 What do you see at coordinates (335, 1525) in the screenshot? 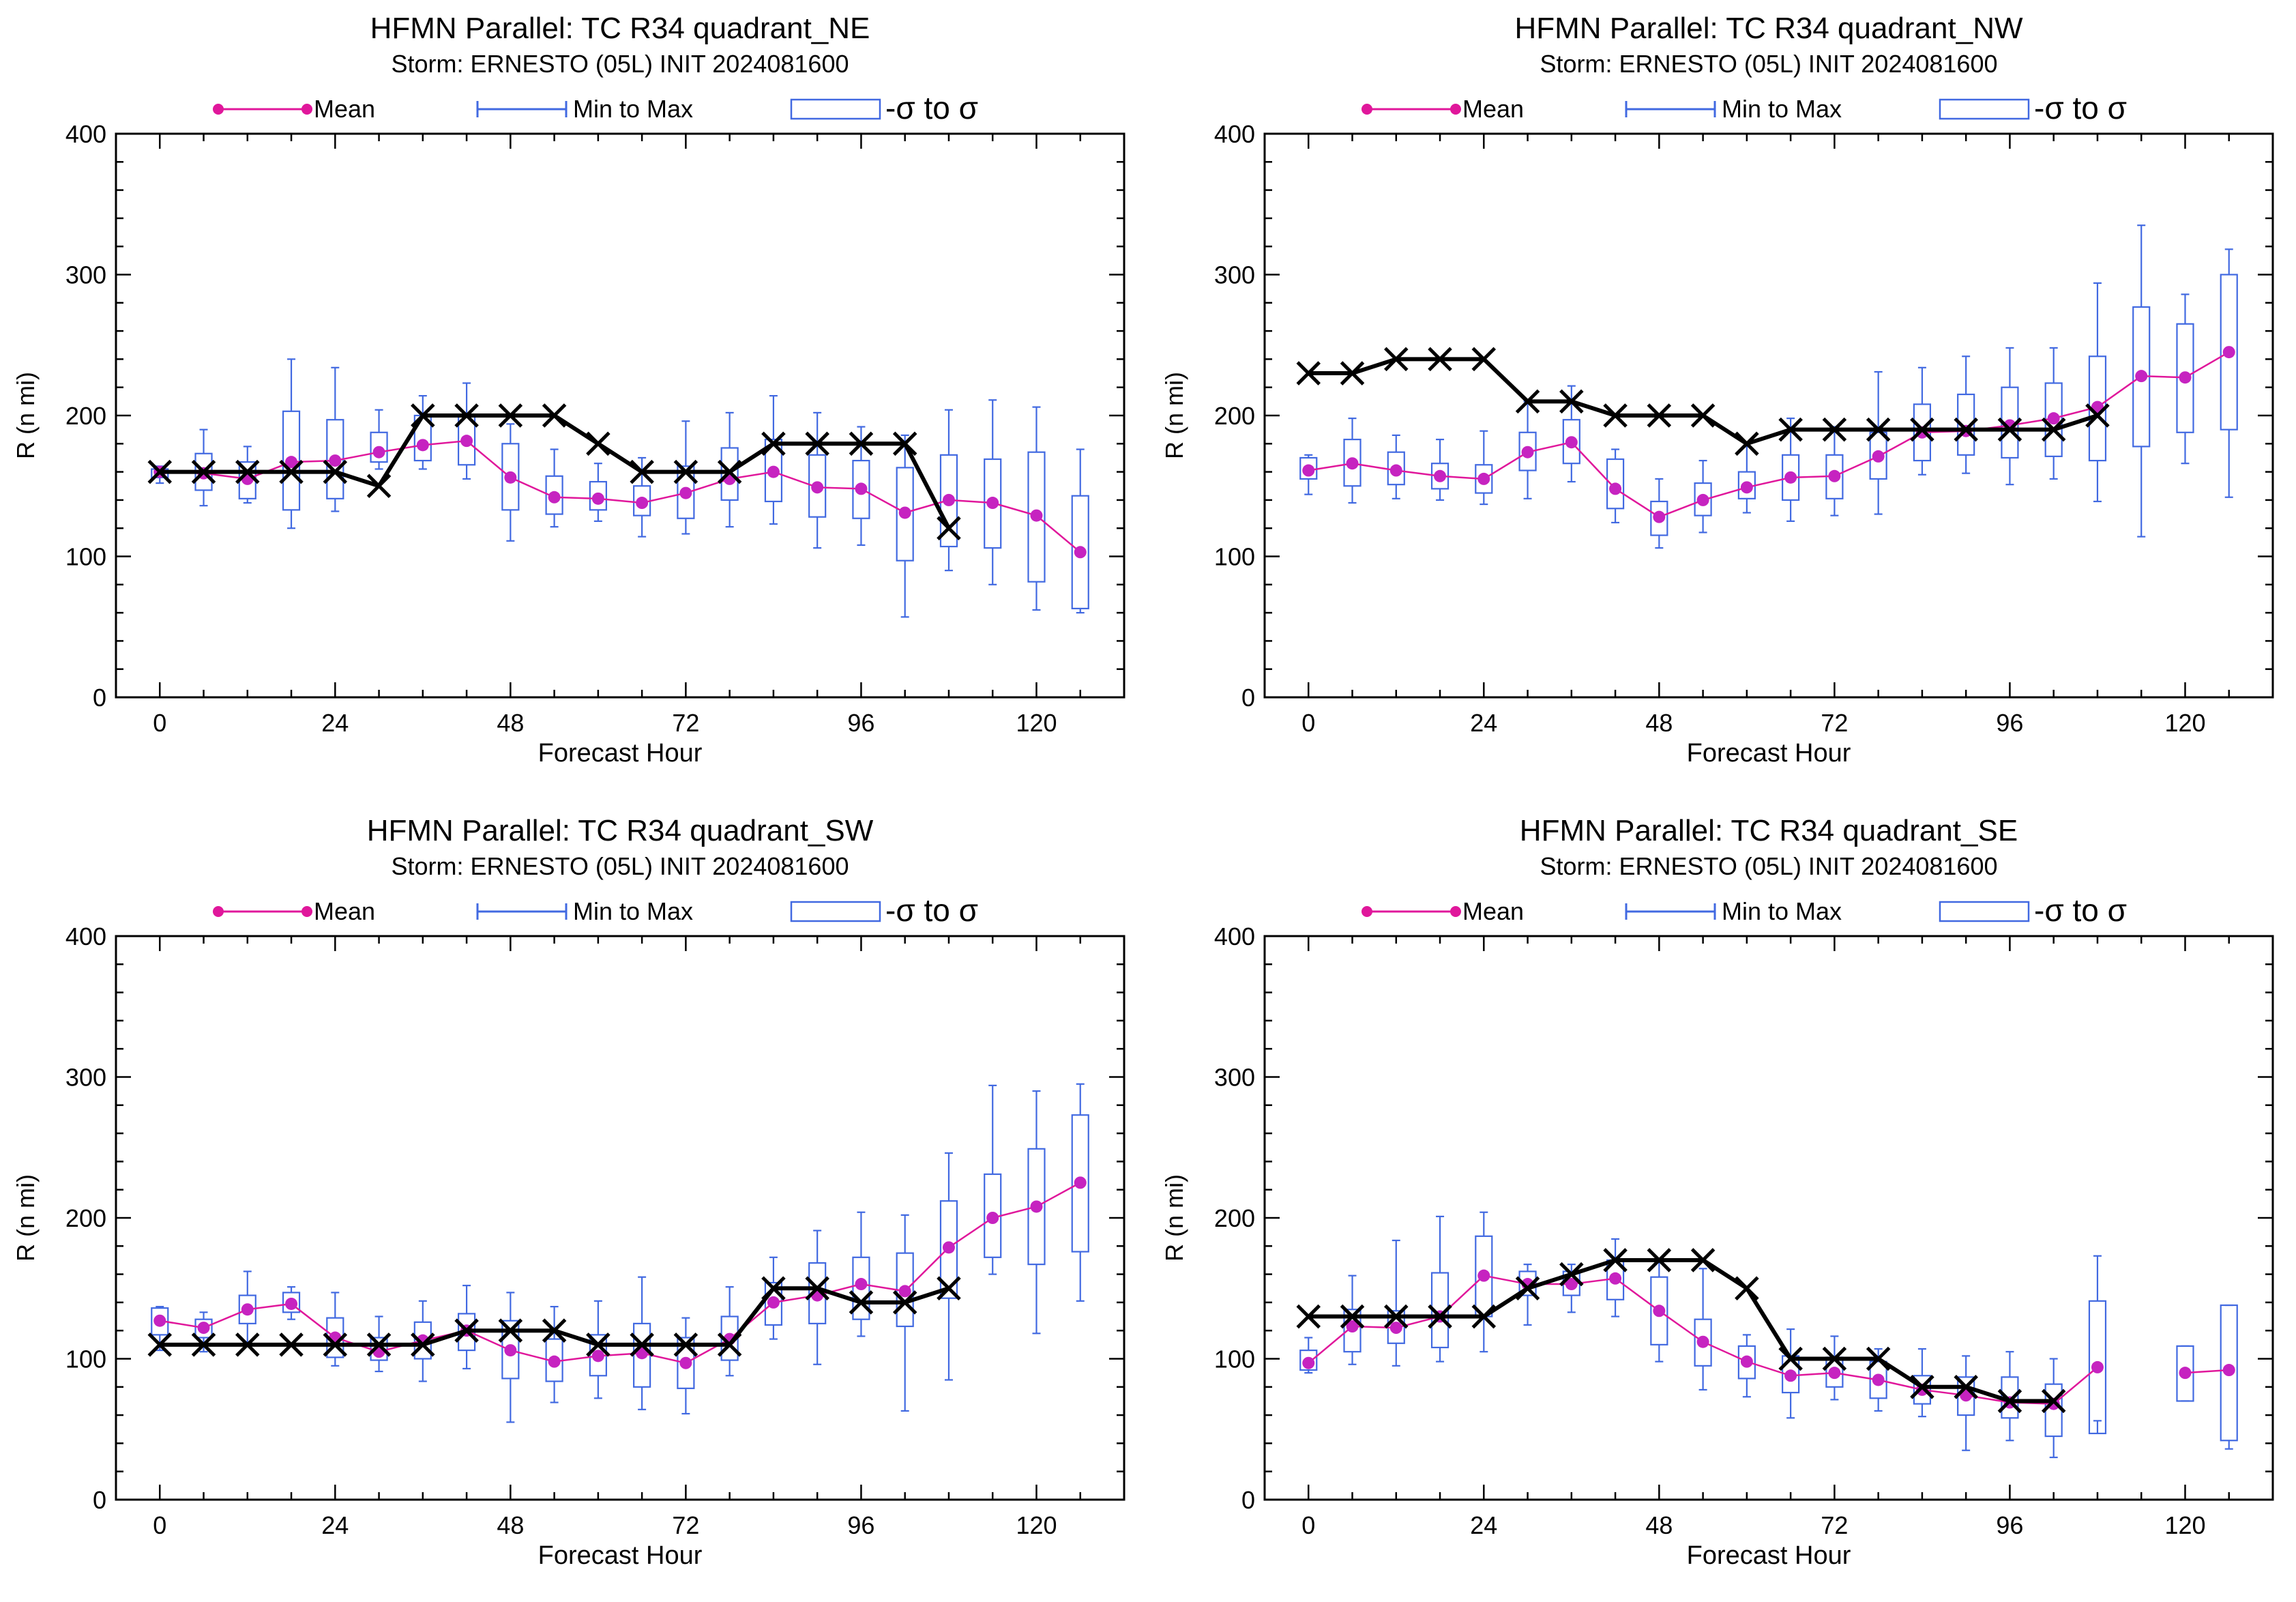
I see `x-tick-label: 24` at bounding box center [335, 1525].